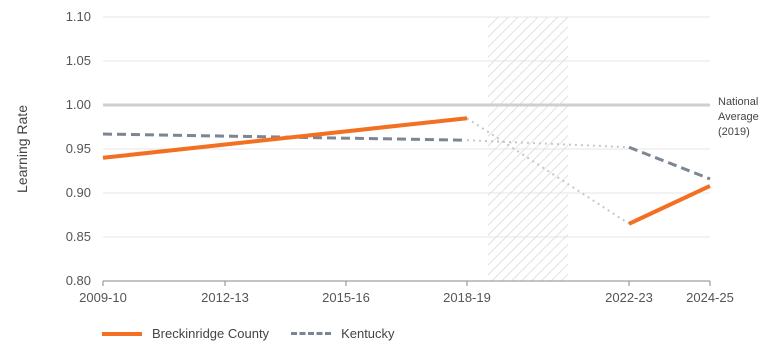 This screenshot has width=764, height=348. What do you see at coordinates (738, 102) in the screenshot?
I see `reference-label-line: National` at bounding box center [738, 102].